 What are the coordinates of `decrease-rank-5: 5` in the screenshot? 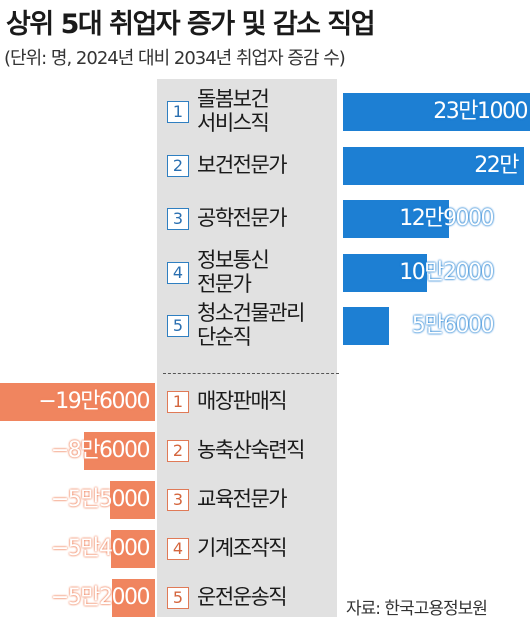 It's located at (178, 598).